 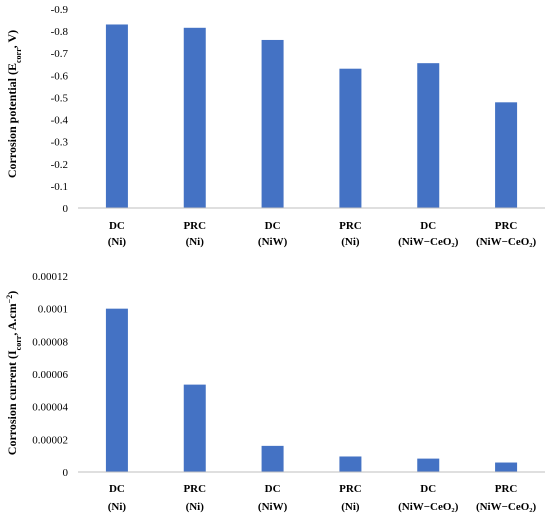 What do you see at coordinates (60, 143) in the screenshot?
I see `potential-y-tick-label: -0.3` at bounding box center [60, 143].